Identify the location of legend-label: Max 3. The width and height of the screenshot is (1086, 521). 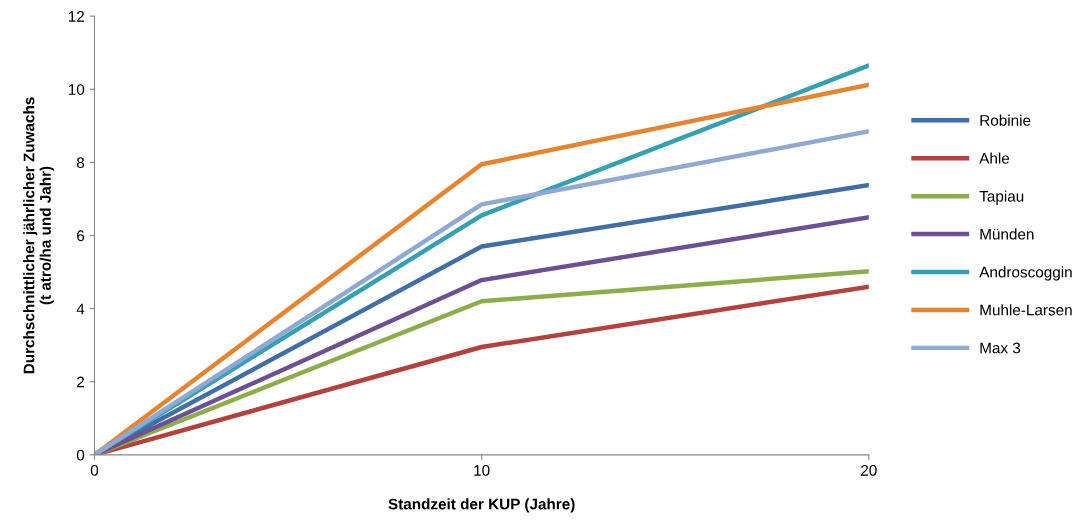
(1000, 348).